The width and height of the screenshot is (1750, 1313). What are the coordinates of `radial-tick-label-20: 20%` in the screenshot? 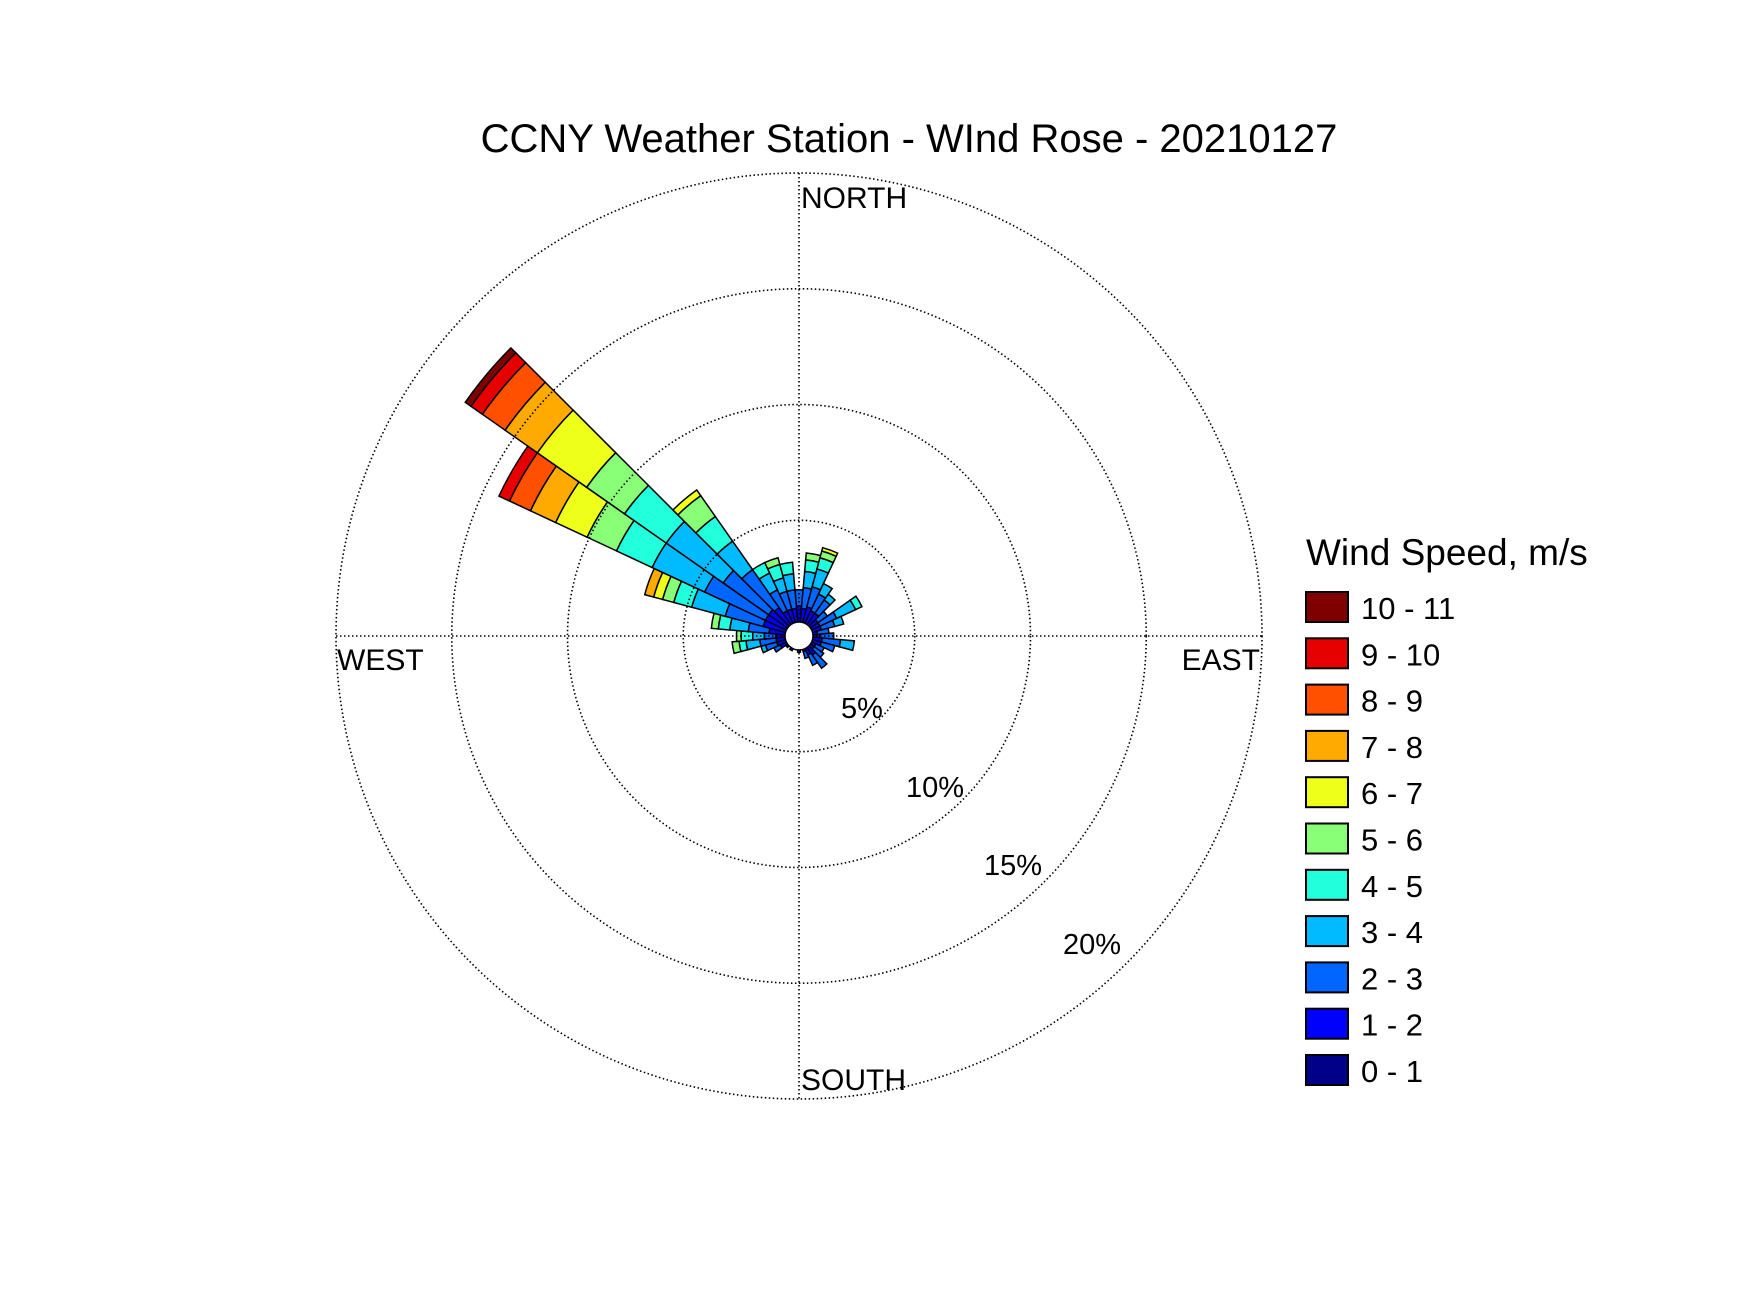 It's located at (1092, 945).